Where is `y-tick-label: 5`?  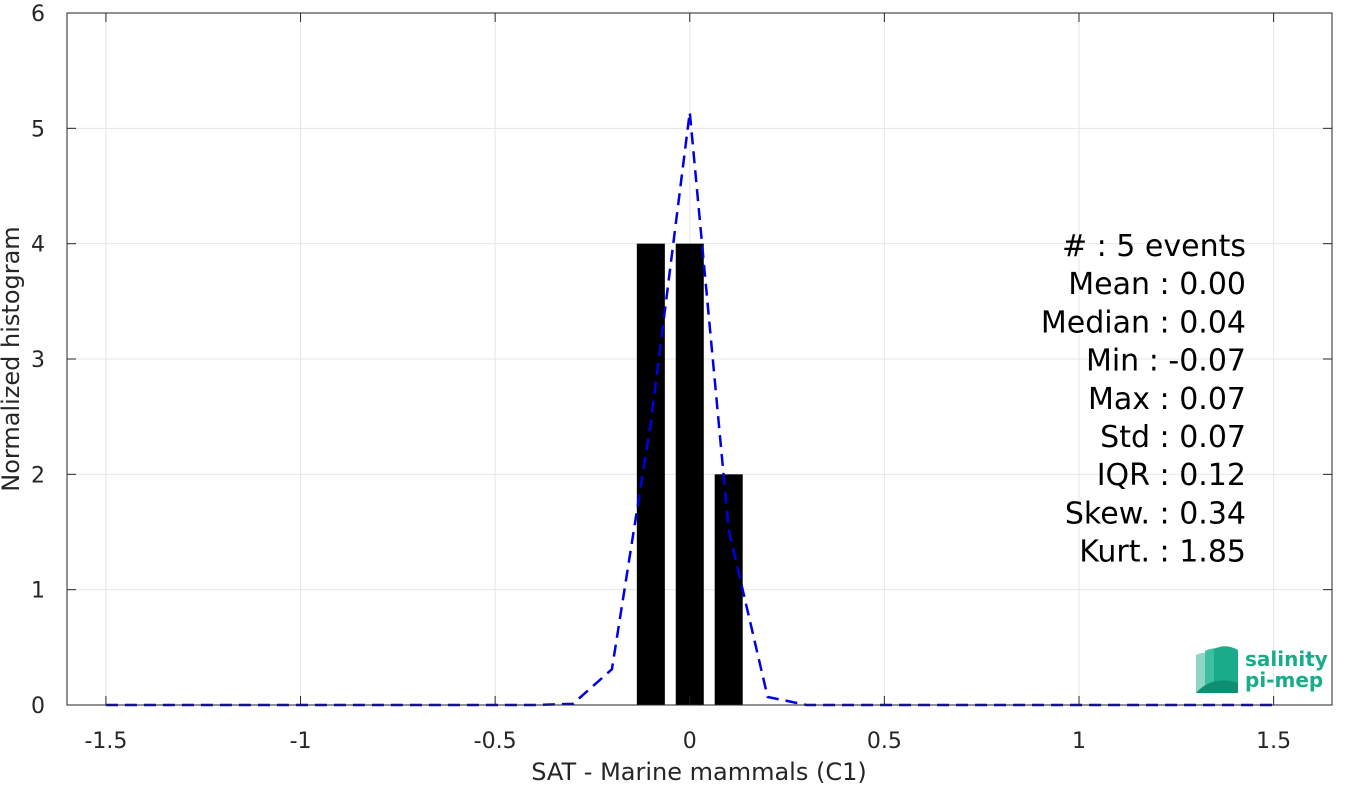 y-tick-label: 5 is located at coordinates (38, 129).